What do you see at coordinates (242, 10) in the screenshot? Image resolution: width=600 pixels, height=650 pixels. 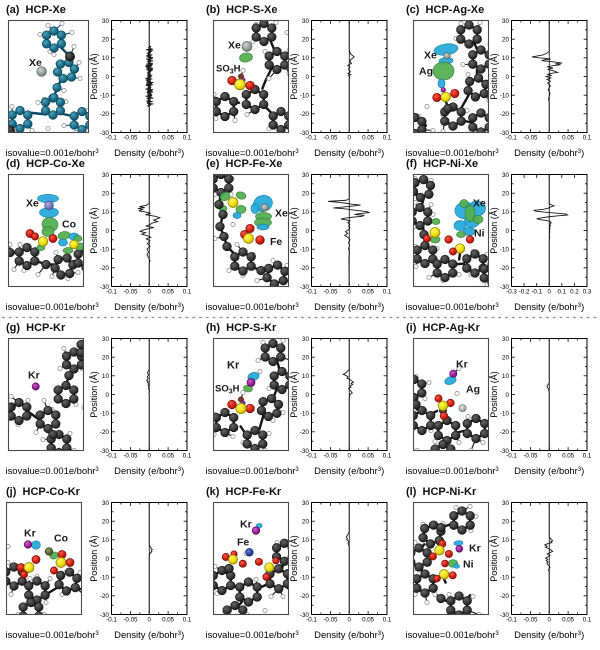 I see `svg-text: (b) HCP-S-Xe` at bounding box center [242, 10].